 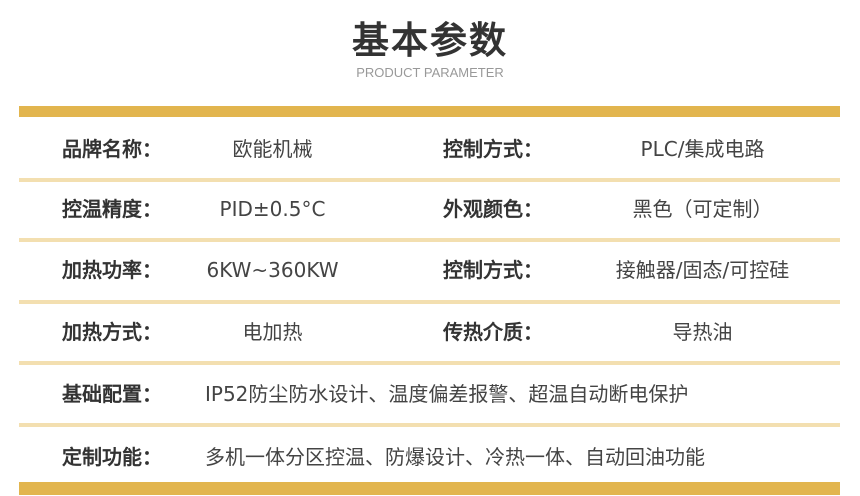 What do you see at coordinates (112, 149) in the screenshot?
I see `label: 品牌名称：` at bounding box center [112, 149].